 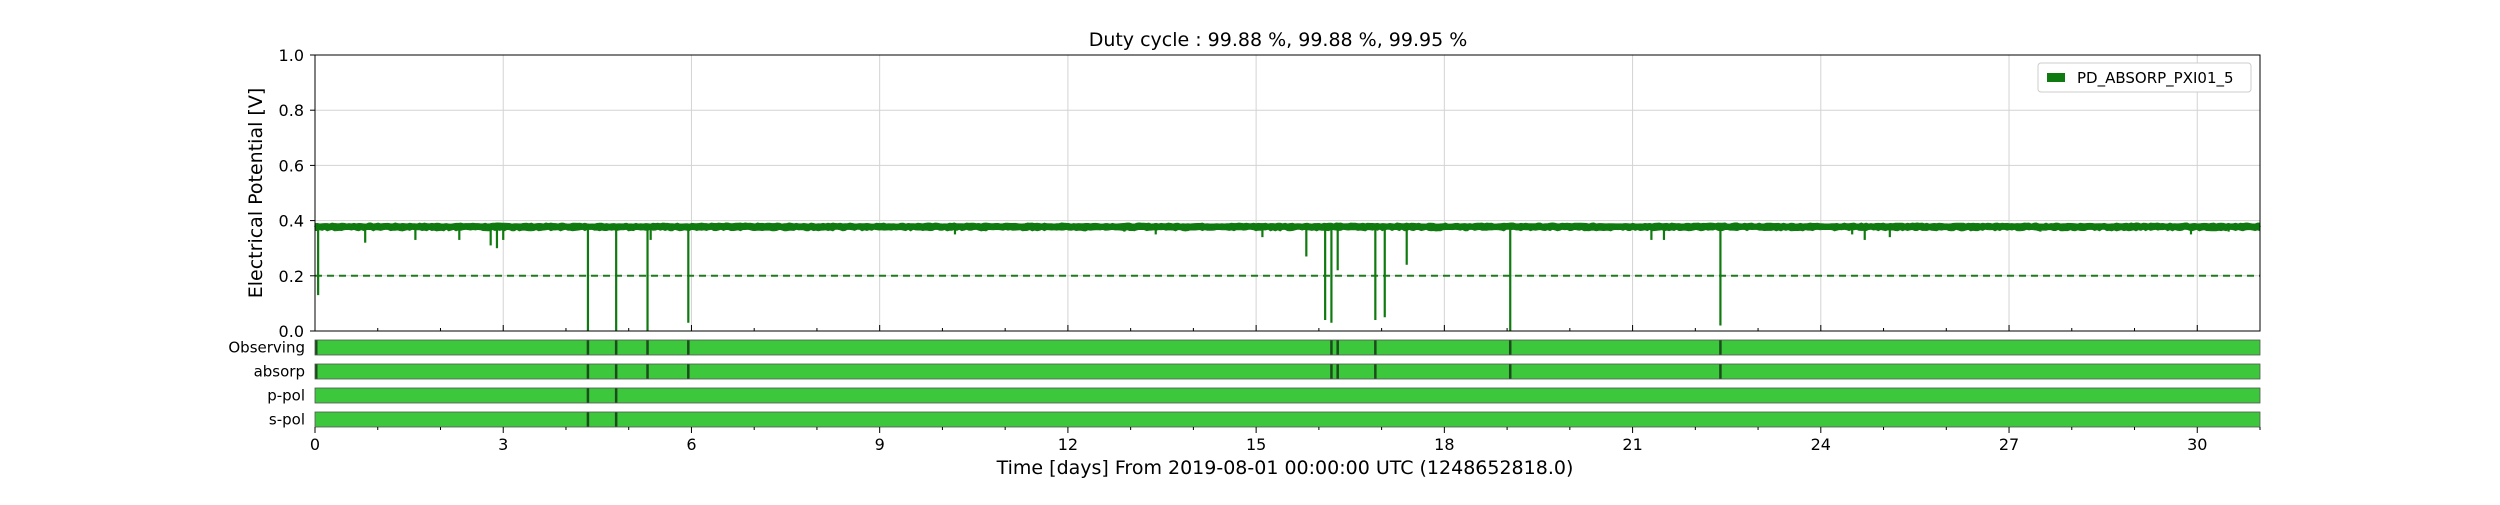 I want to click on y-tick-label: 0.4, so click(x=291, y=221).